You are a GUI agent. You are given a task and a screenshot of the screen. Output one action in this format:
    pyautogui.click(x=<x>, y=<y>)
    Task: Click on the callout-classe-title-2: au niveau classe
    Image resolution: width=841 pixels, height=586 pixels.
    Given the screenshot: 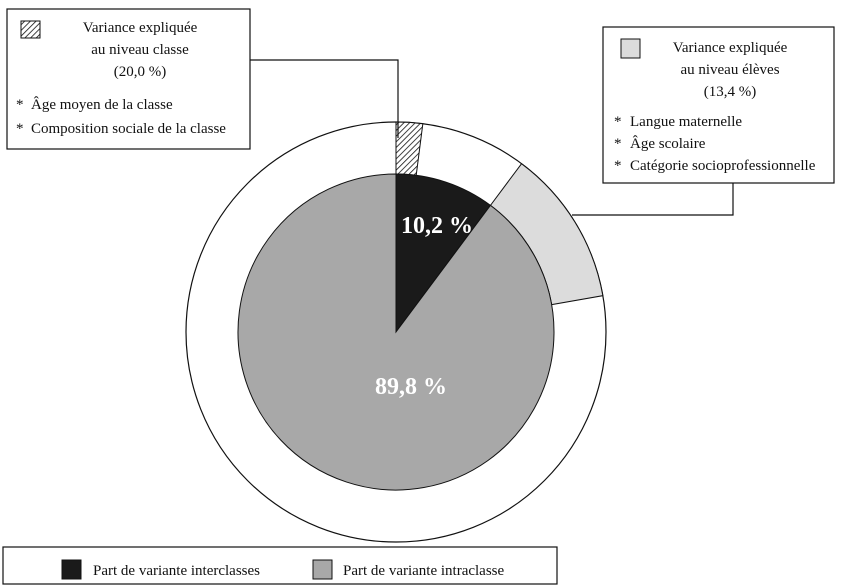 What is the action you would take?
    pyautogui.click(x=140, y=50)
    